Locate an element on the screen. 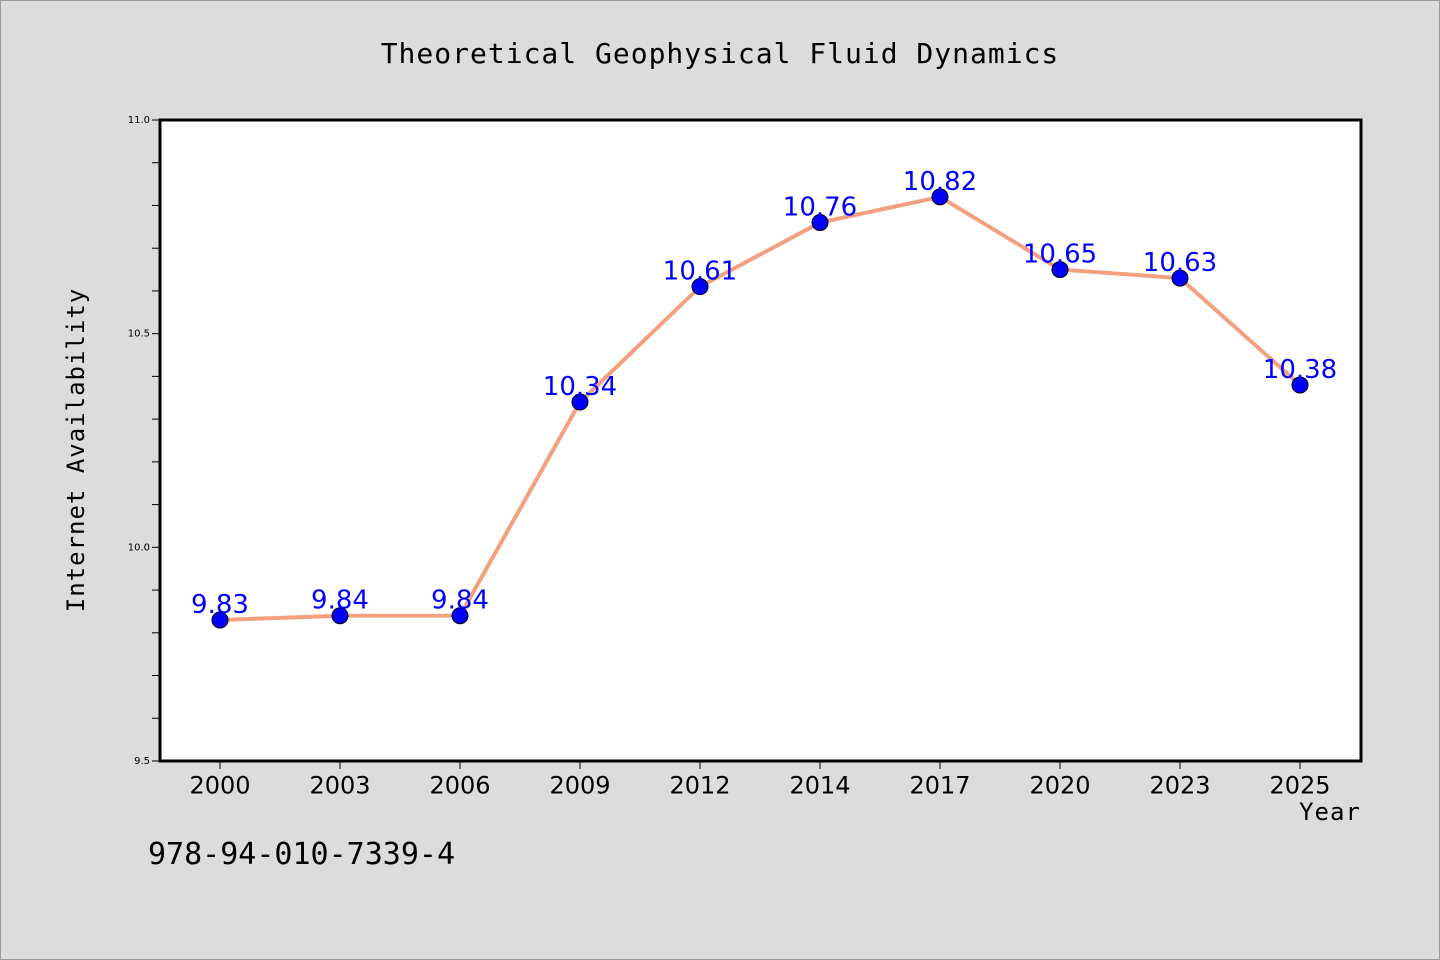 The height and width of the screenshot is (960, 1440). y-tick-label: 11.0 is located at coordinates (139, 120).